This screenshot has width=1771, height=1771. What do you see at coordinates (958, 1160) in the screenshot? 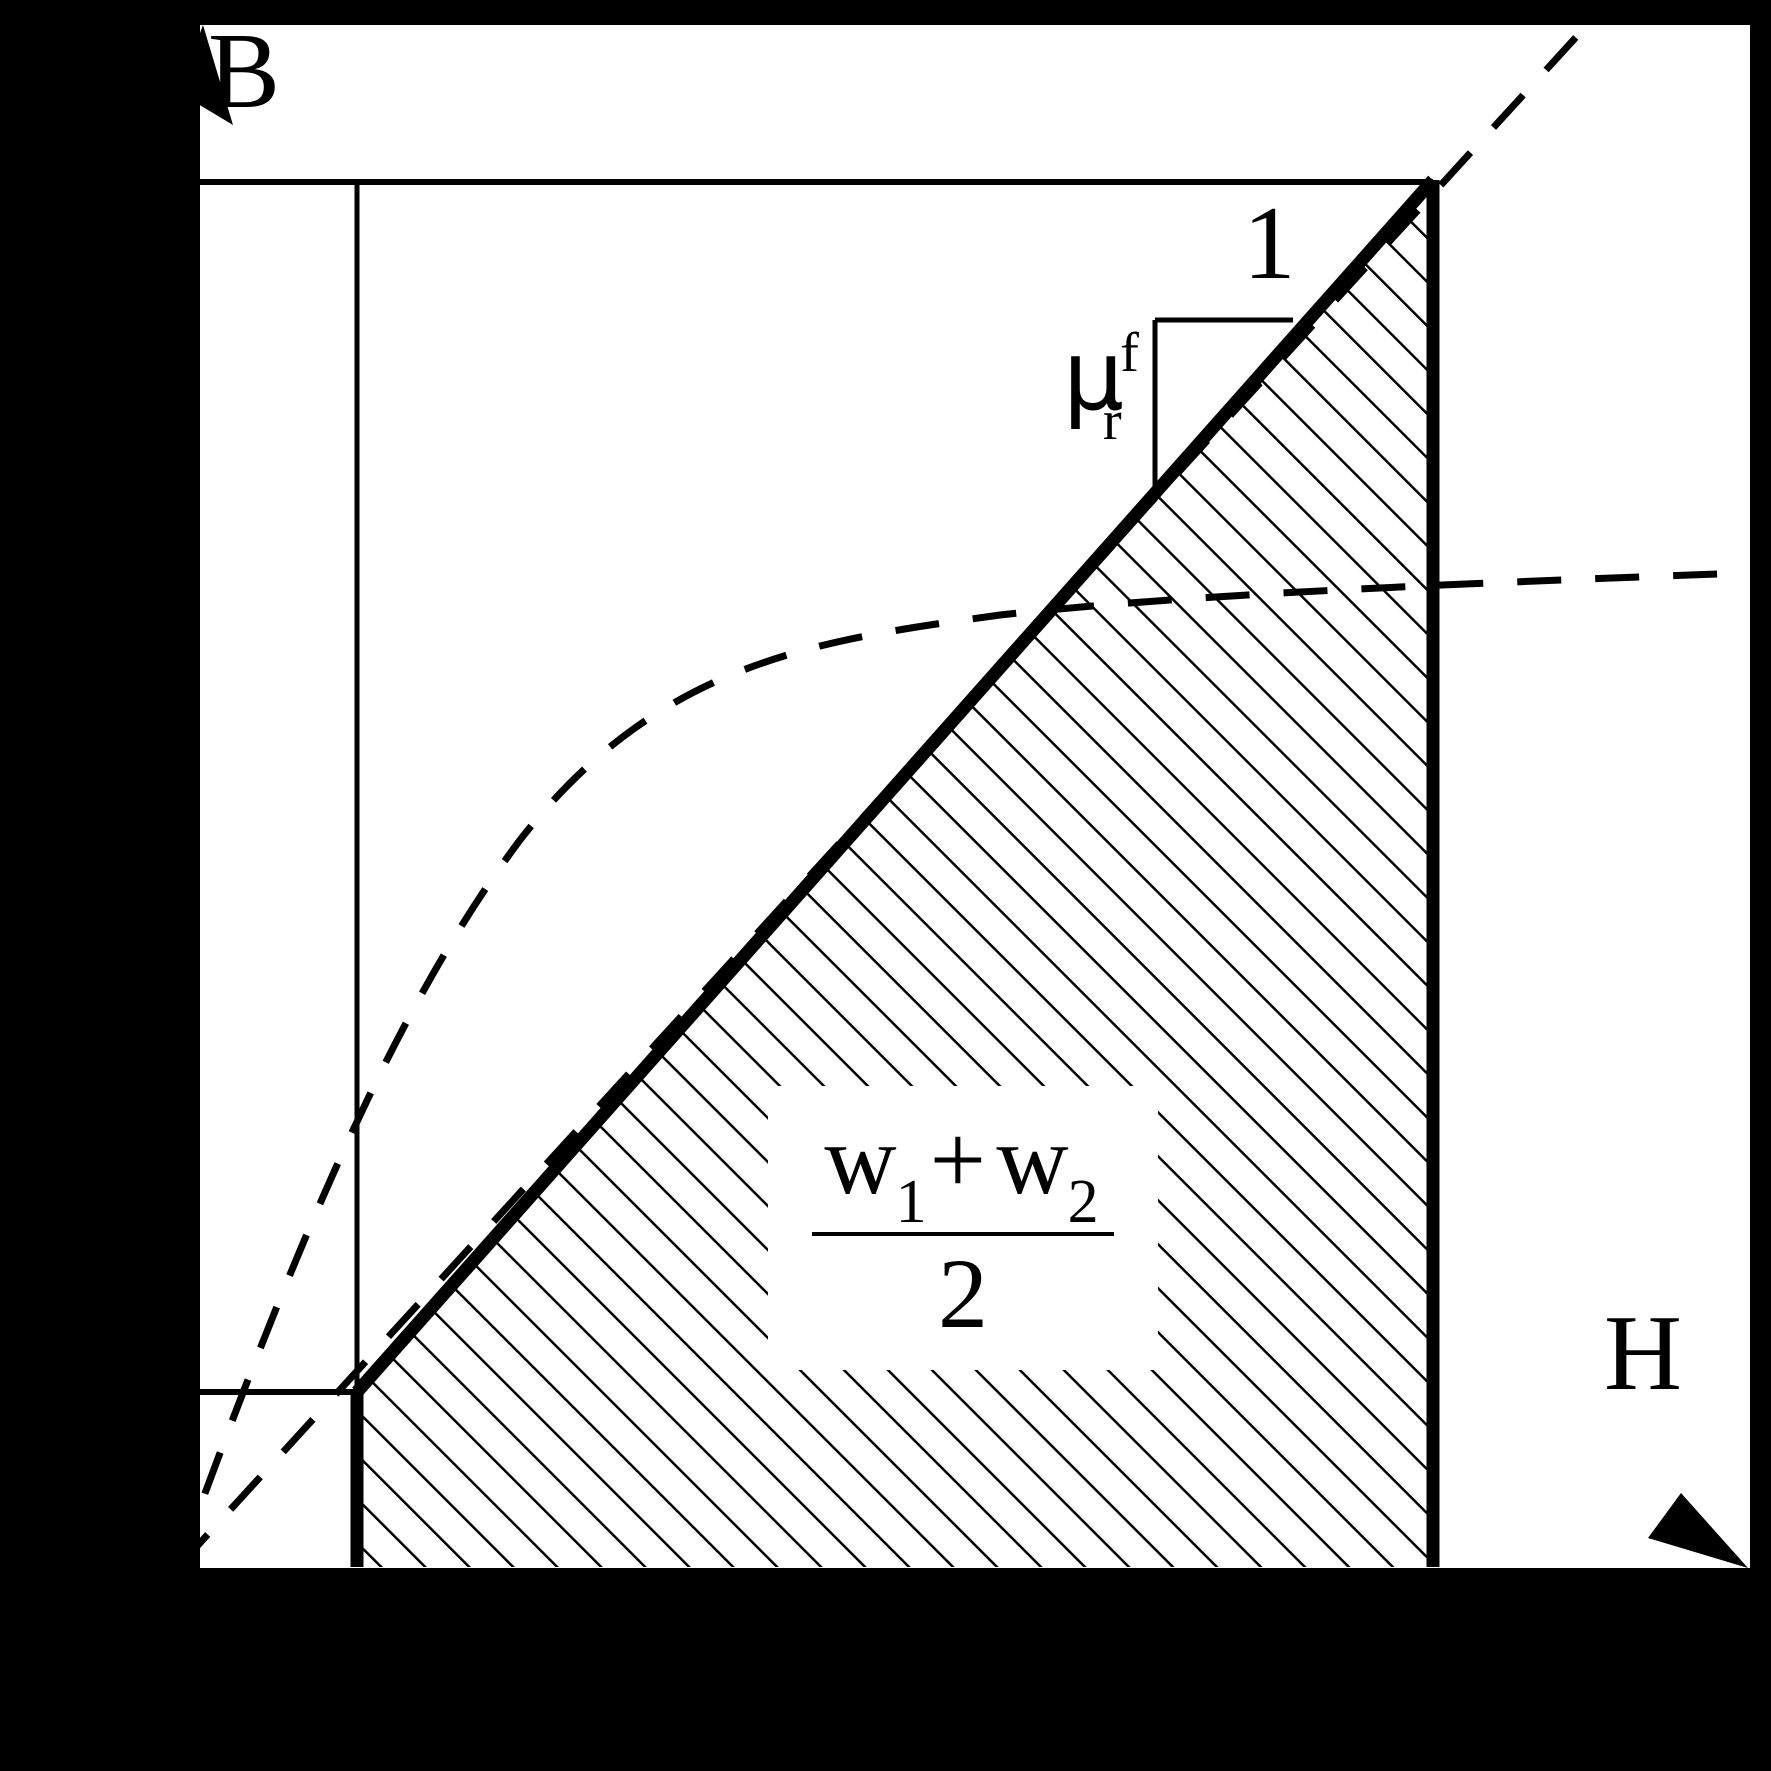
I see `plus-sign: +` at bounding box center [958, 1160].